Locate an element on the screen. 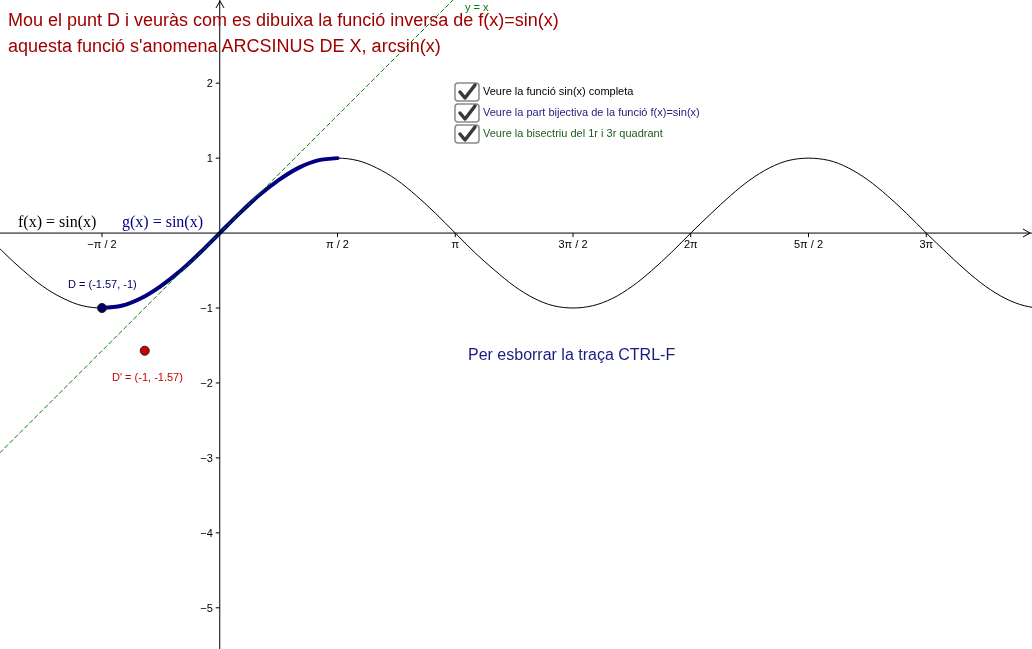 This screenshot has width=1032, height=649. y-tick-label: −3 is located at coordinates (206, 457).